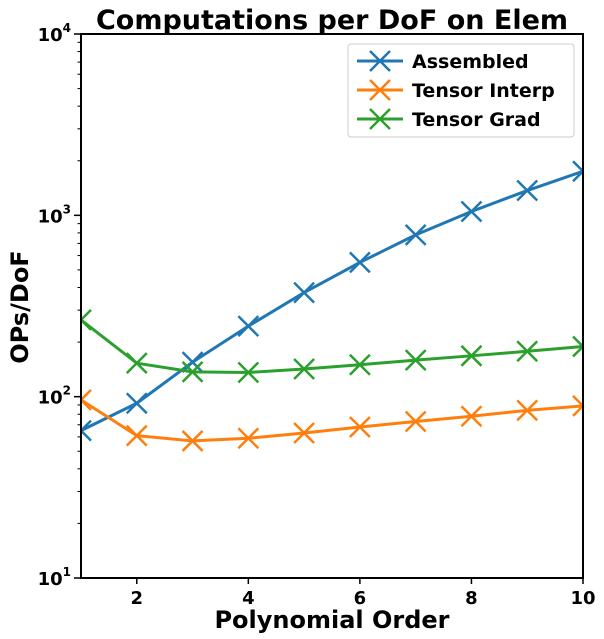  Describe the element at coordinates (470, 62) in the screenshot. I see `legend-label: Assembled` at that location.